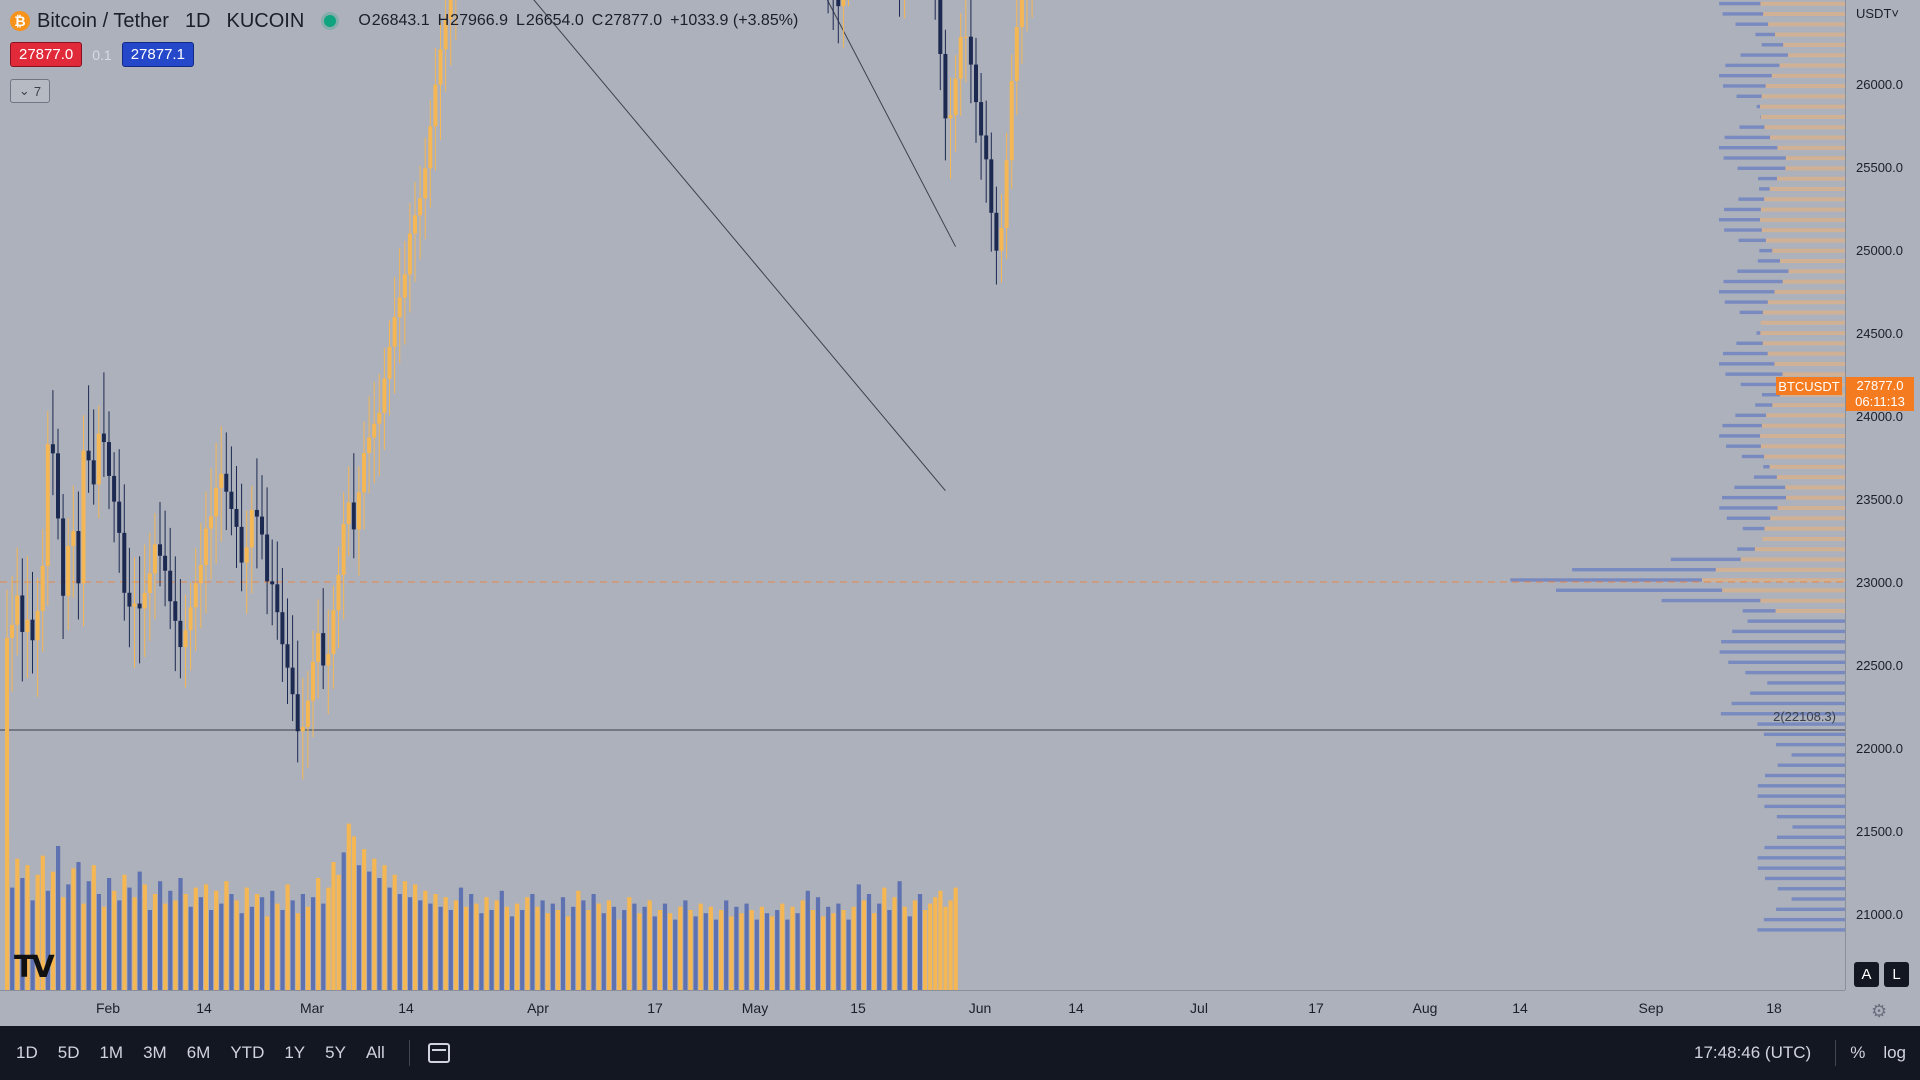 Image resolution: width=1920 pixels, height=1080 pixels. I want to click on ohlc-low: L26654.0, so click(550, 20).